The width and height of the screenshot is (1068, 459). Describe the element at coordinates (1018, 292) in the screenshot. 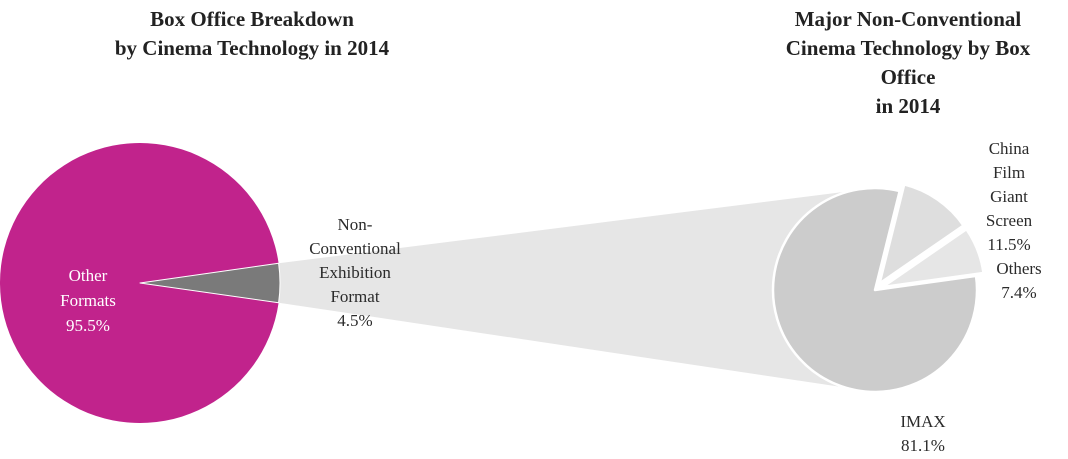

I see `data-label-others-line: 7.4%` at that location.